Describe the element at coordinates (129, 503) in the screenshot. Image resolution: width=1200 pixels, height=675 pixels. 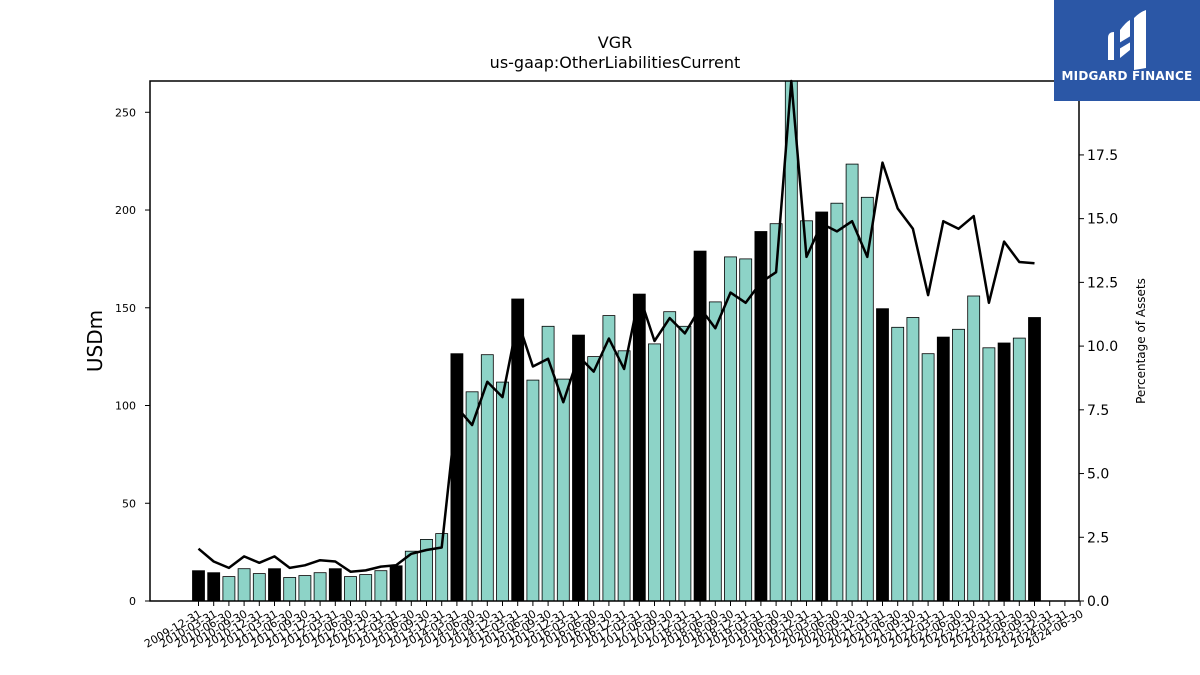
I see `y-tick-label: 50` at that location.